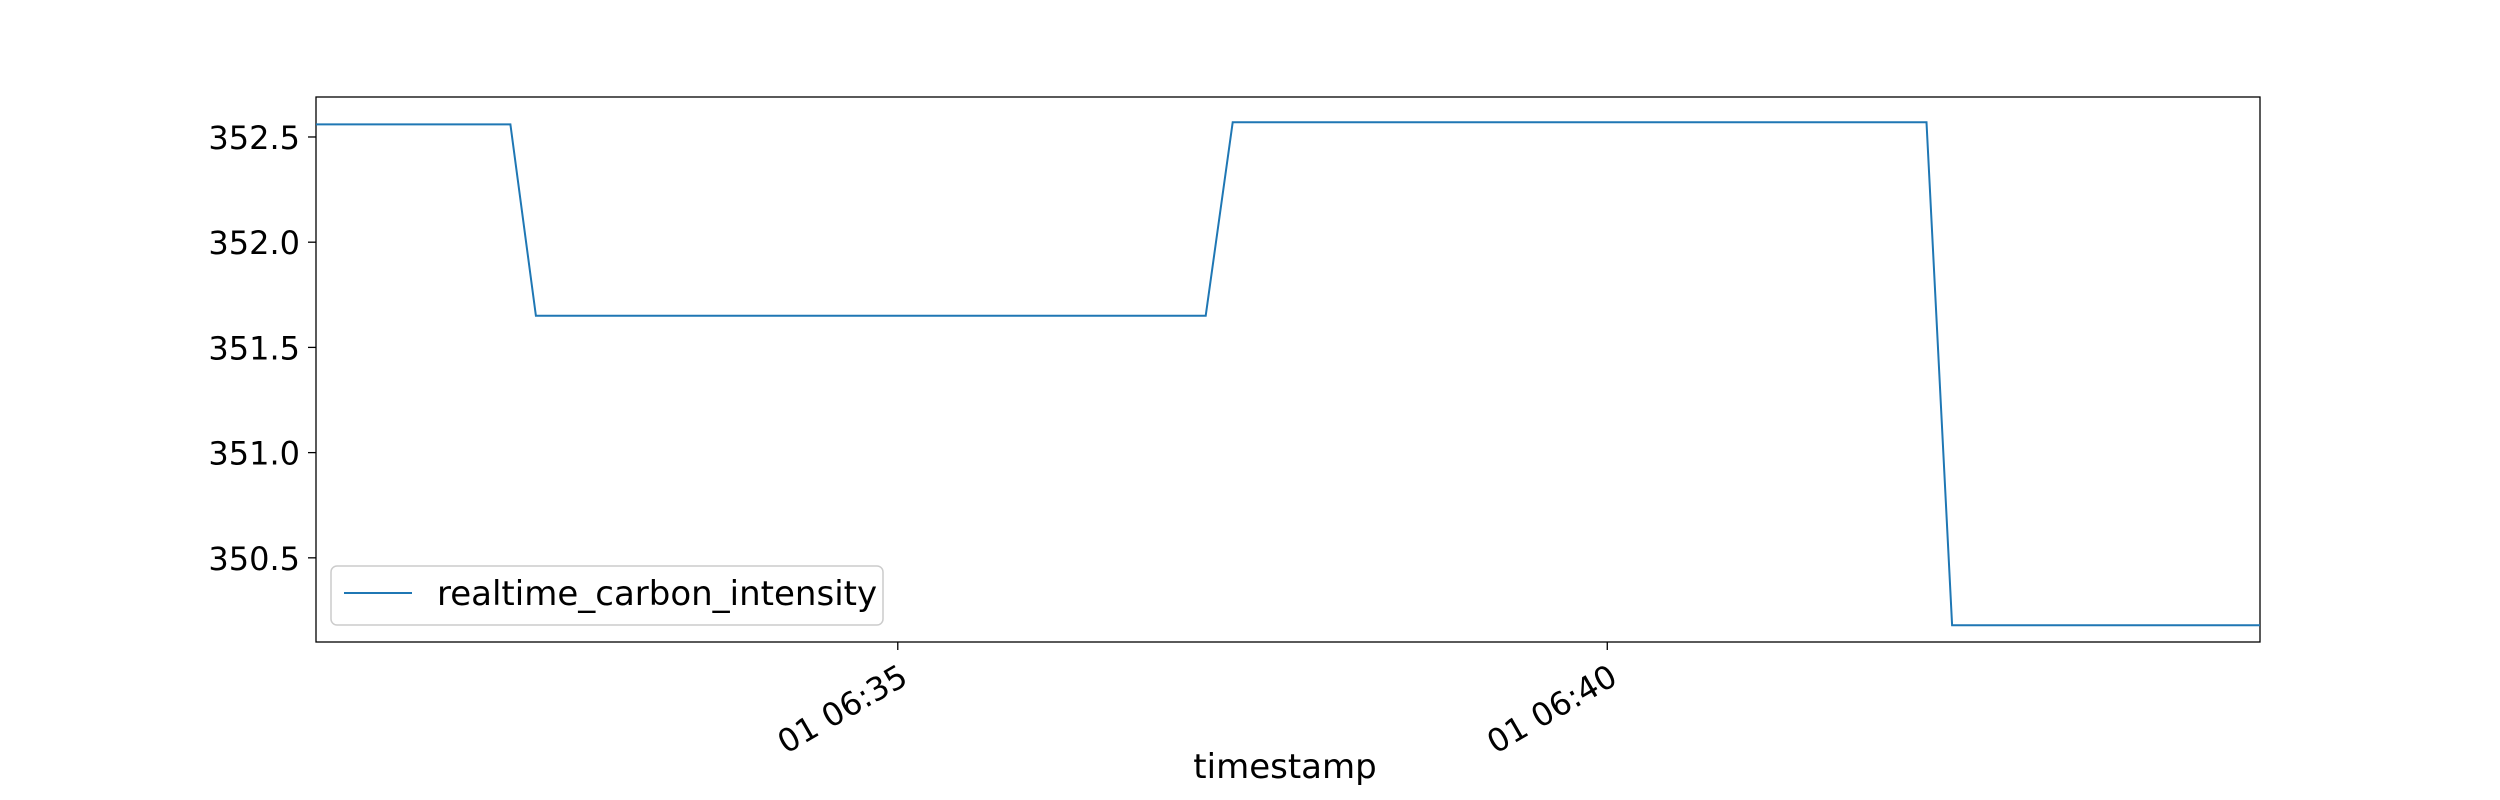 The height and width of the screenshot is (800, 2500). Describe the element at coordinates (657, 594) in the screenshot. I see `legend-label: realtime_carbon_intensity` at that location.